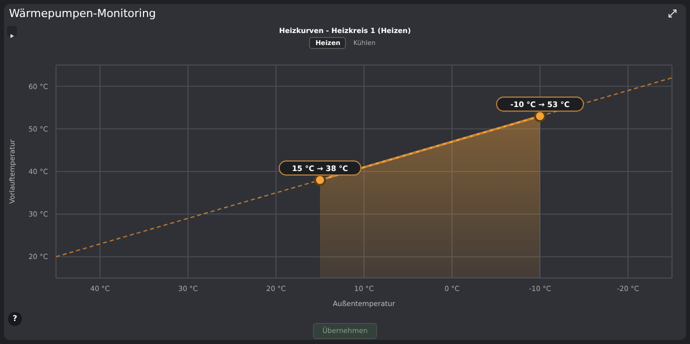 Image resolution: width=690 pixels, height=344 pixels. Describe the element at coordinates (82, 13) in the screenshot. I see `text: Wärmepumpen-Monitoring` at that location.